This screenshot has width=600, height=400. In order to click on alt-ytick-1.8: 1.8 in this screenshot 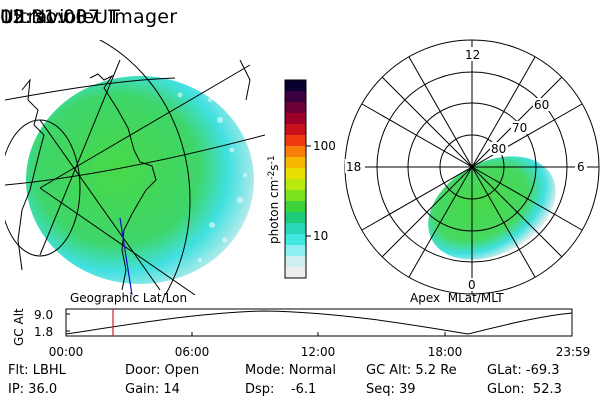, I will do `click(43, 332)`.